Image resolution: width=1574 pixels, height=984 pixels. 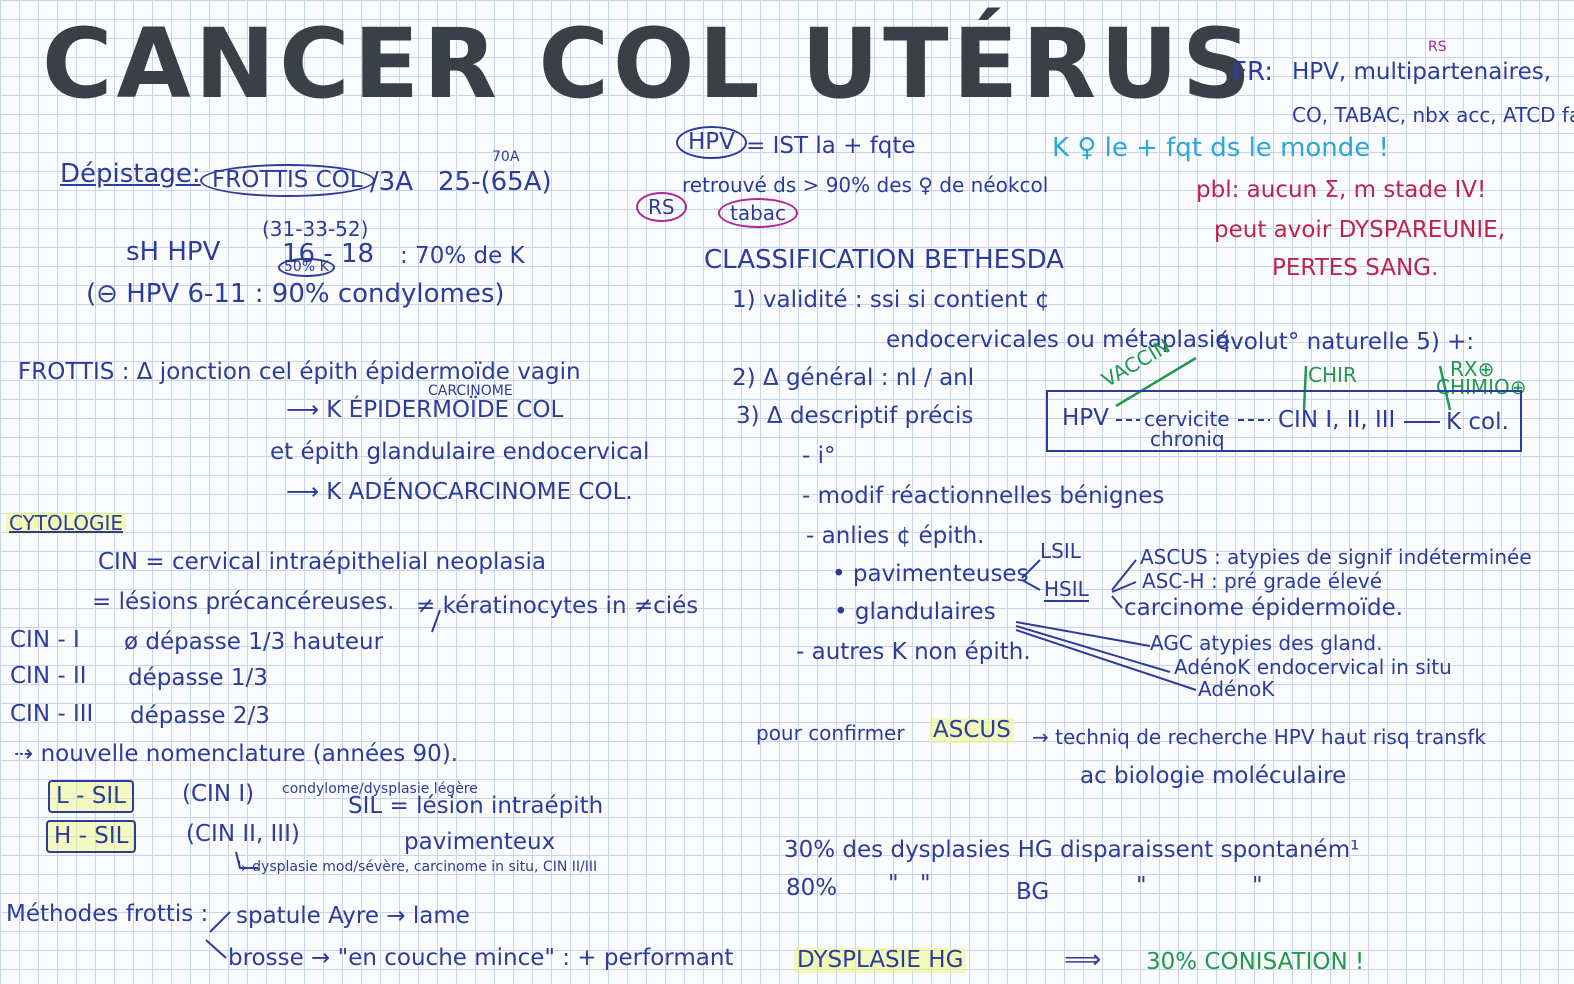 I want to click on frottis-oval: FROTTIS COL, so click(x=287, y=181).